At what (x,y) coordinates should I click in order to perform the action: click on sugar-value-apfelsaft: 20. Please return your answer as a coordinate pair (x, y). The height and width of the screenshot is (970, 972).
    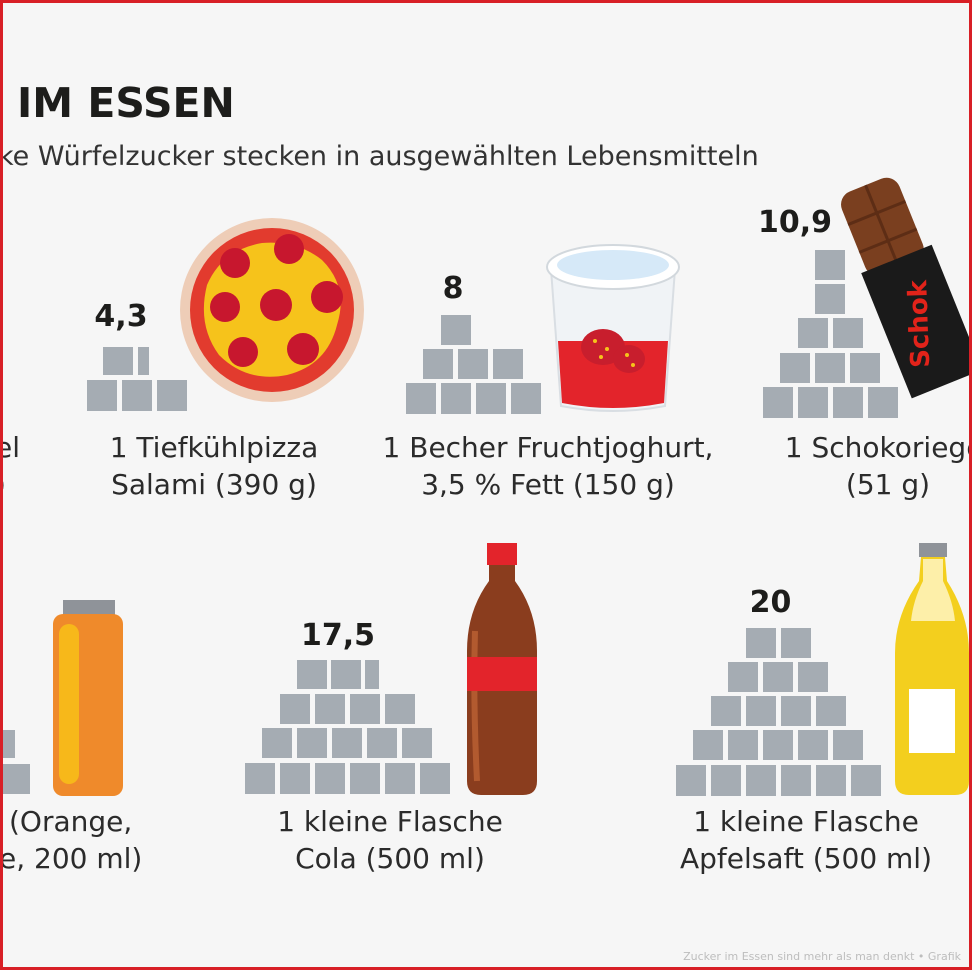
    Looking at the image, I should click on (770, 602).